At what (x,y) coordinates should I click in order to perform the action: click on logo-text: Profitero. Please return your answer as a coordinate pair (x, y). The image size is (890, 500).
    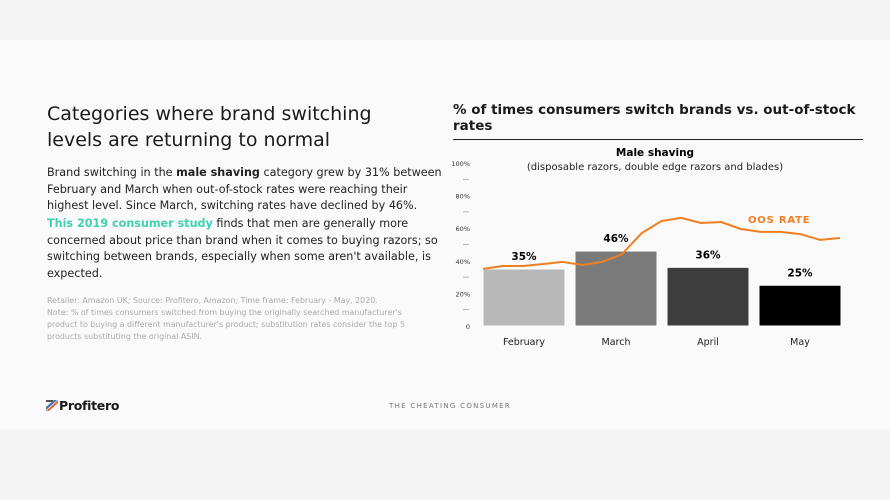
    Looking at the image, I should click on (89, 405).